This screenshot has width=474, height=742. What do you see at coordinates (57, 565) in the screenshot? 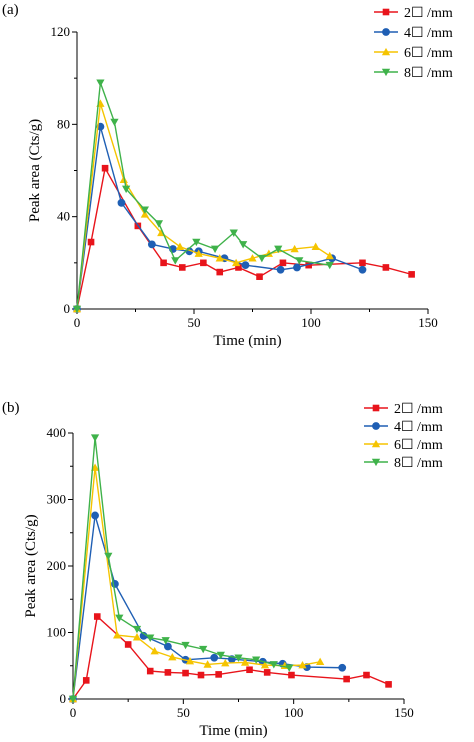
I see `y-tick-label: 200` at bounding box center [57, 565].